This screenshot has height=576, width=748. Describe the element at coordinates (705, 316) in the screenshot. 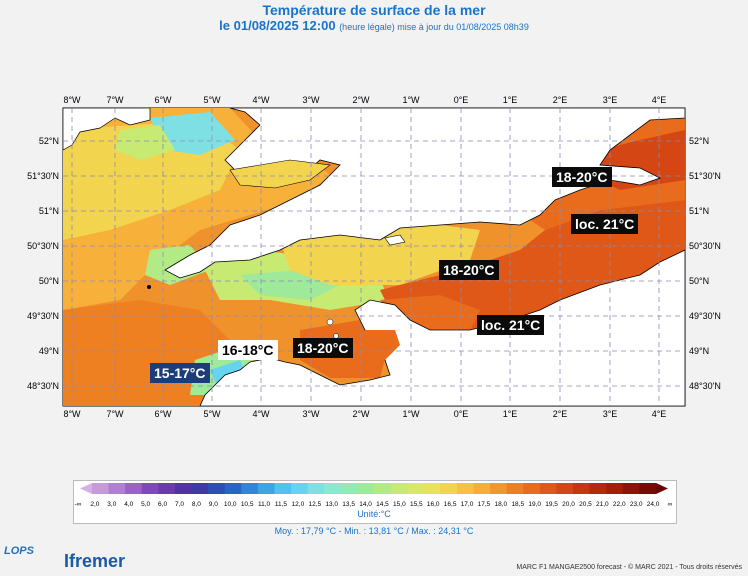

I see `lat-tick-label: 49°30'N` at that location.